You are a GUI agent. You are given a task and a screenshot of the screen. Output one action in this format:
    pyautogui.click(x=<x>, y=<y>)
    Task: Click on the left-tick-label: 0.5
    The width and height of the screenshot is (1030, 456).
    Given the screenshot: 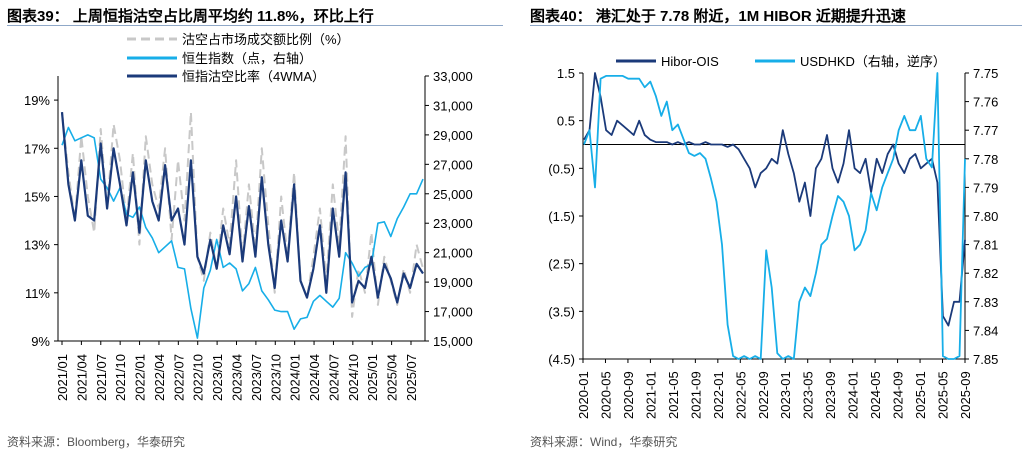 What is the action you would take?
    pyautogui.click(x=566, y=121)
    